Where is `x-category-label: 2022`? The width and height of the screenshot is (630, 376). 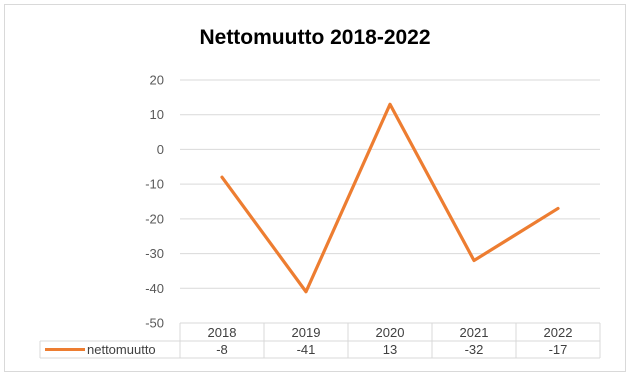
x-category-label: 2022 is located at coordinates (558, 332).